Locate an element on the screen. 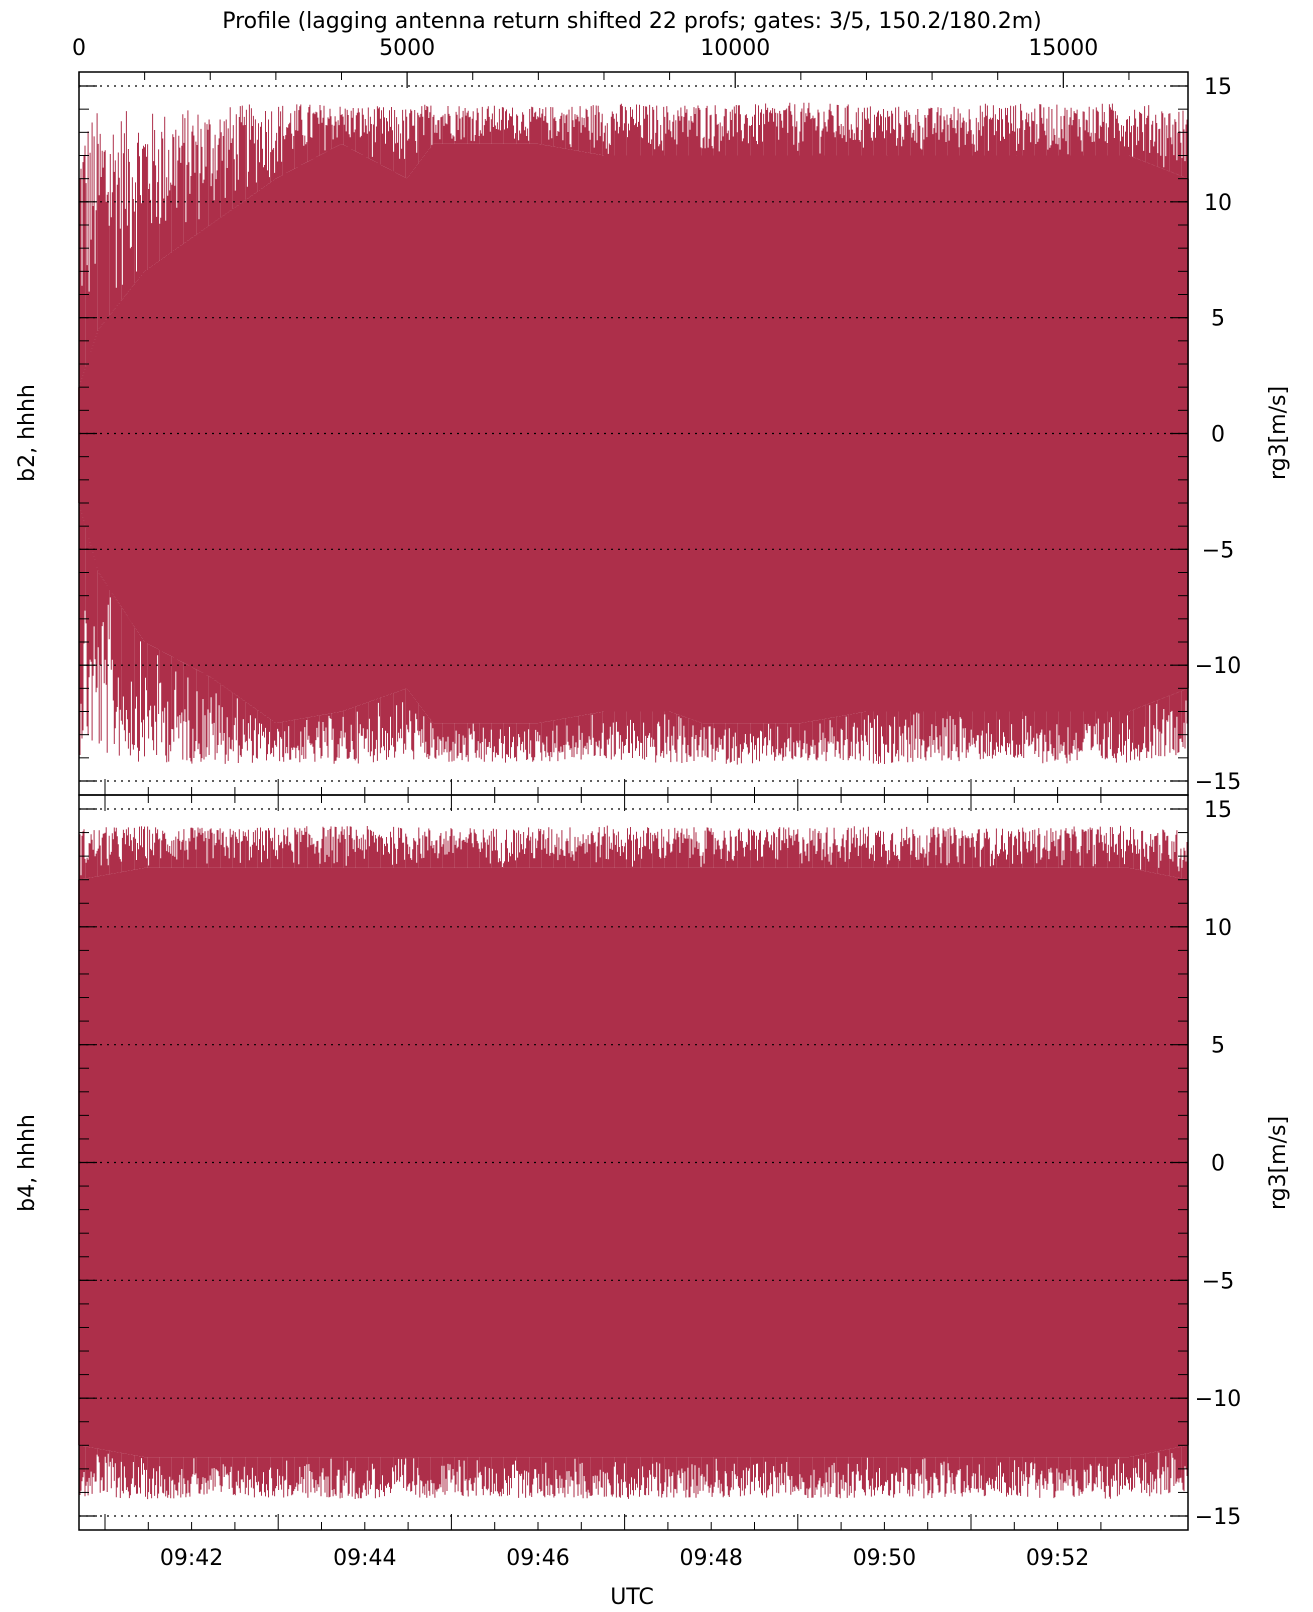 This screenshot has height=1612, width=1313. panel2-ytick-label: −15 is located at coordinates (1218, 1517).